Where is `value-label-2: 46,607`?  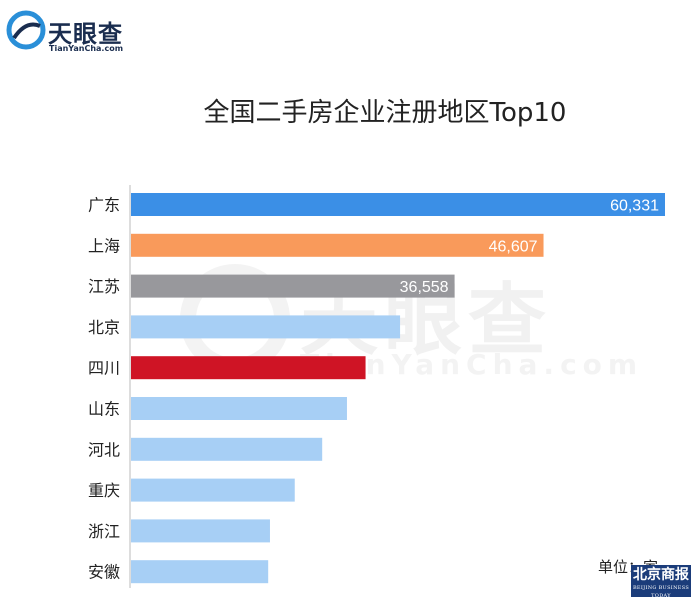
value-label-2: 46,607 is located at coordinates (513, 246).